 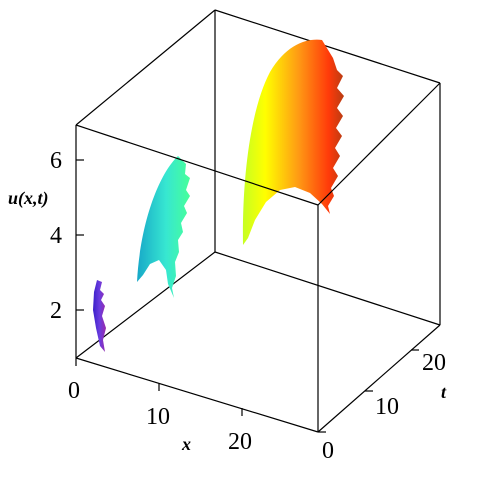 I want to click on t-axis-label: t, so click(x=444, y=392).